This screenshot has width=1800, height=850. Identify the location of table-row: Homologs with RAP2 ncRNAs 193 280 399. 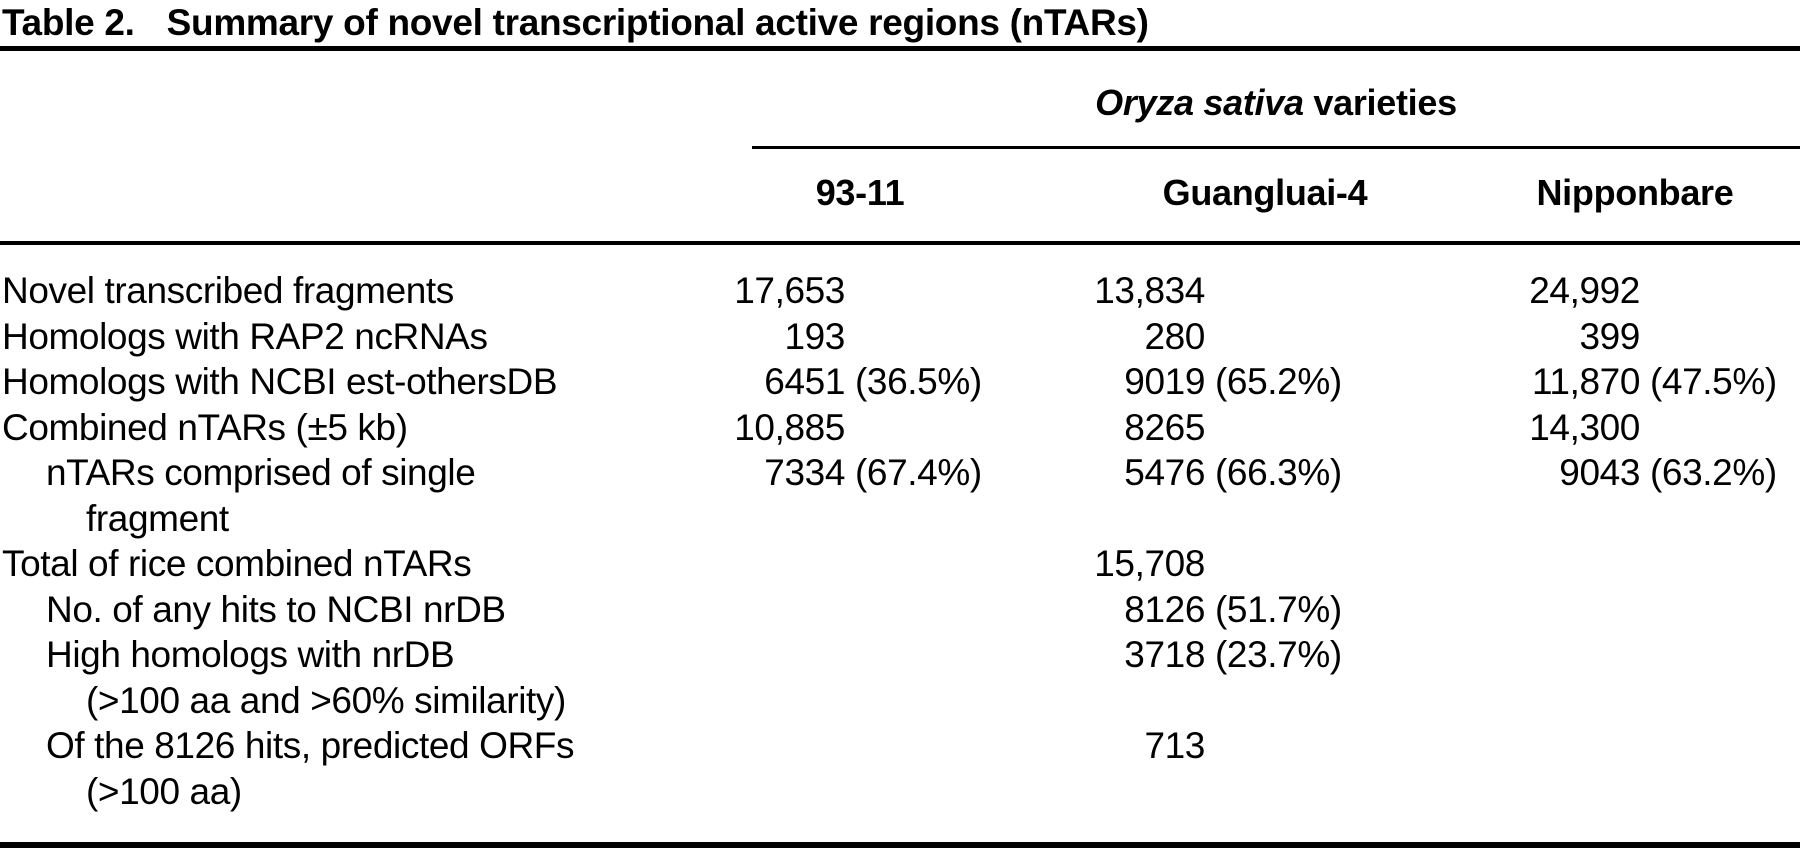
(900, 337).